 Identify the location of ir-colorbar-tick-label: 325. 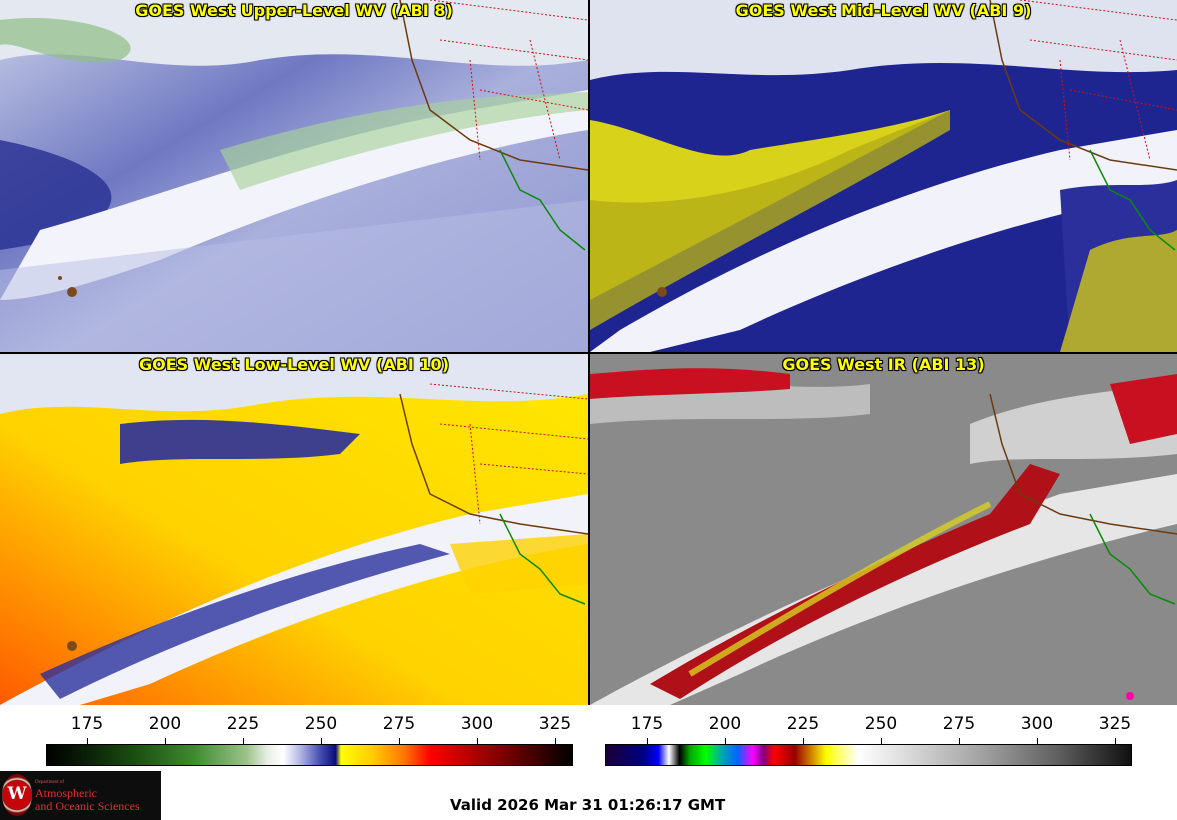
(1115, 724).